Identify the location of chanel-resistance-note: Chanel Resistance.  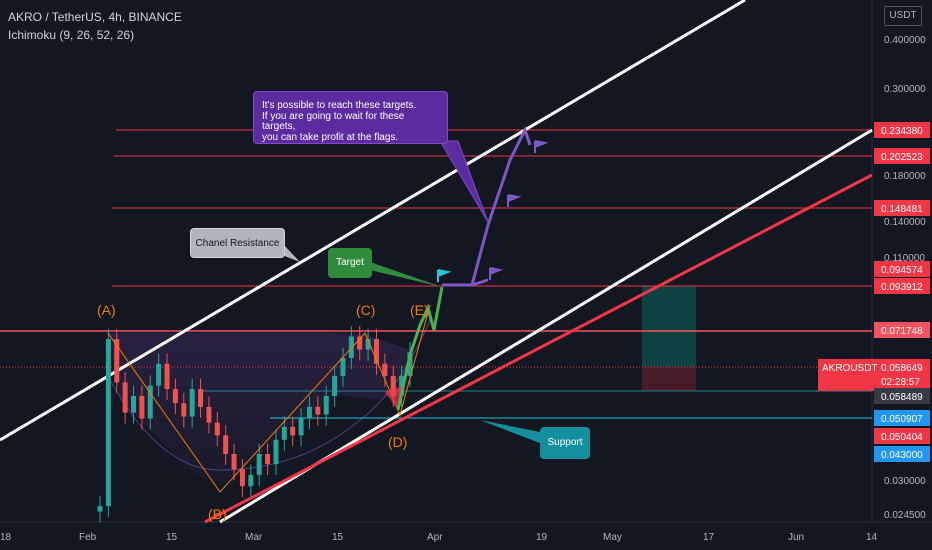
(237, 243).